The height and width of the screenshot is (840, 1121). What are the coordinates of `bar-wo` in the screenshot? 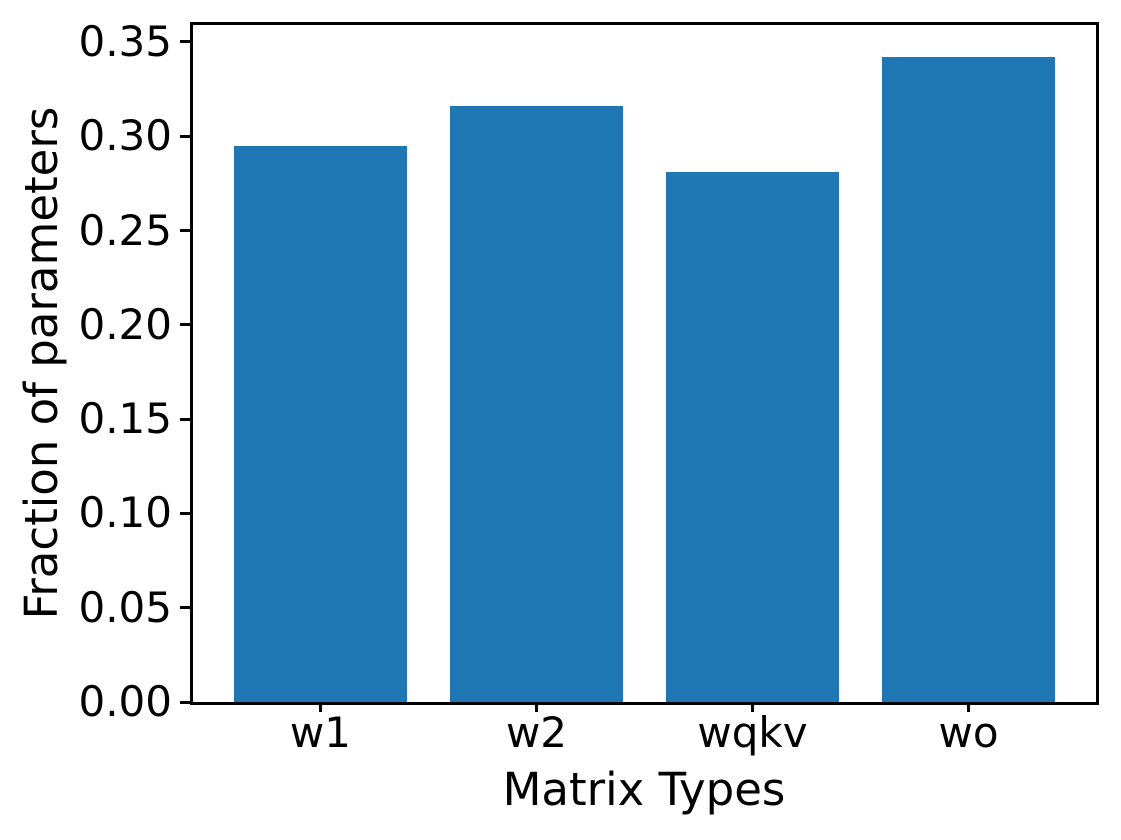 It's located at (968, 379).